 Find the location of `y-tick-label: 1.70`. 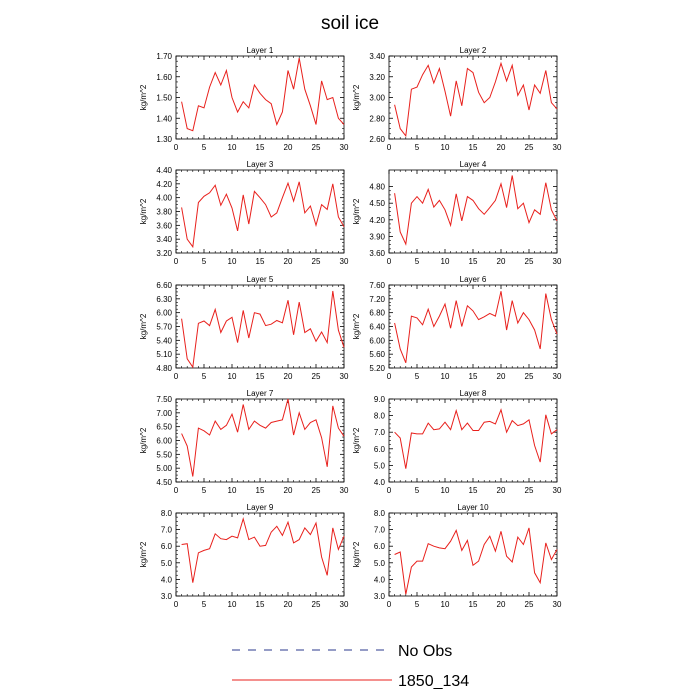

y-tick-label: 1.70 is located at coordinates (164, 56).